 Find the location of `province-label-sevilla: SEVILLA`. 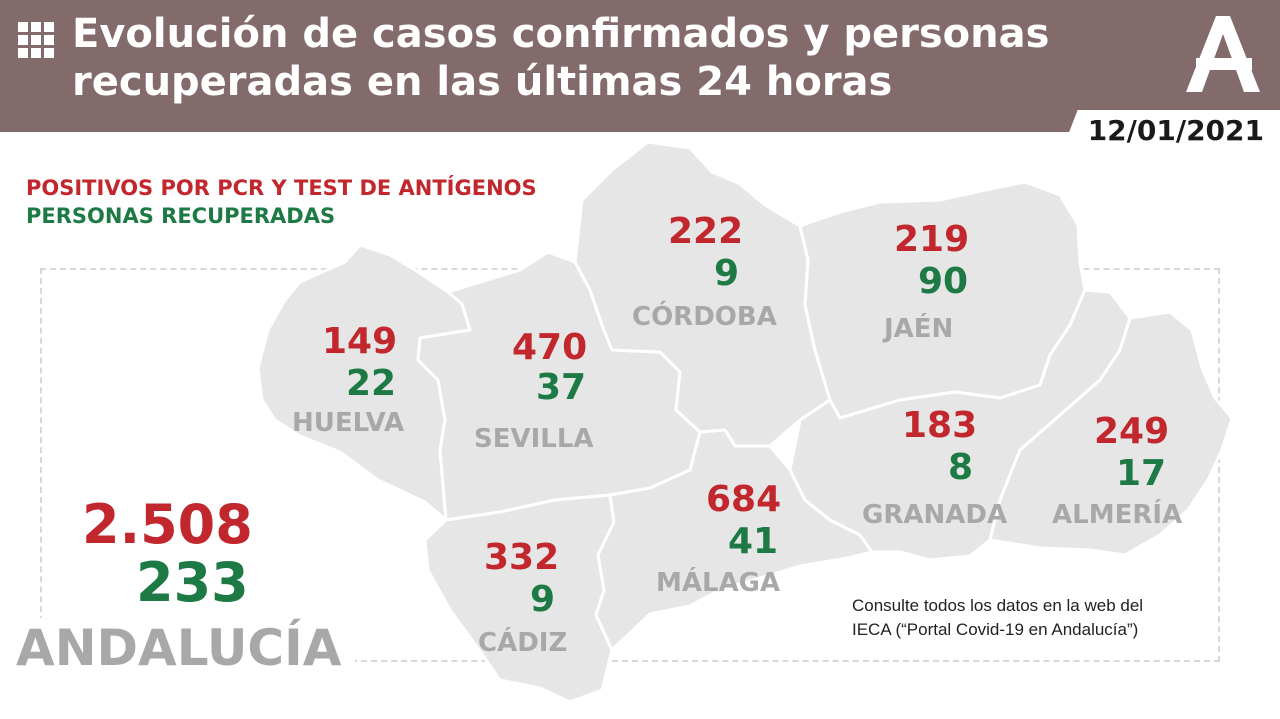

province-label-sevilla: SEVILLA is located at coordinates (534, 439).